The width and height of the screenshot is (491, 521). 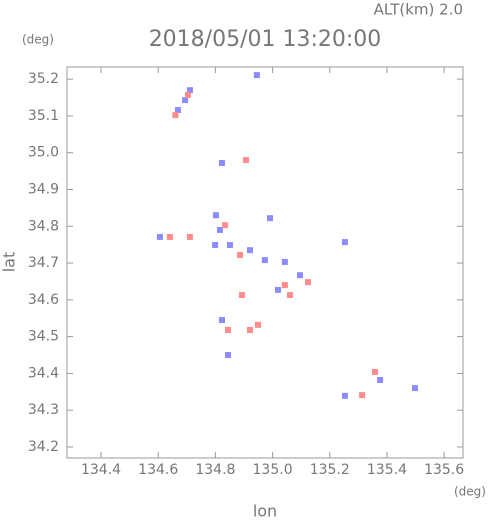 What do you see at coordinates (158, 470) in the screenshot?
I see `x-tick-label: 134.6` at bounding box center [158, 470].